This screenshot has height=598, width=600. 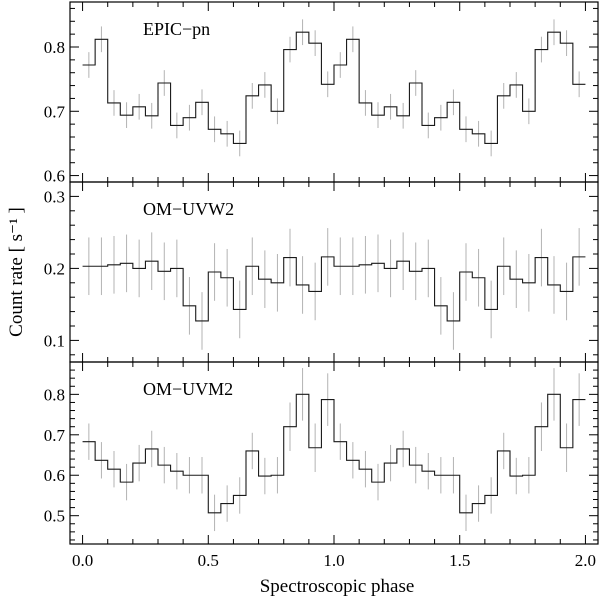 What do you see at coordinates (16, 272) in the screenshot?
I see `y-axis-label: Count rate [ s⁻¹ ]` at bounding box center [16, 272].